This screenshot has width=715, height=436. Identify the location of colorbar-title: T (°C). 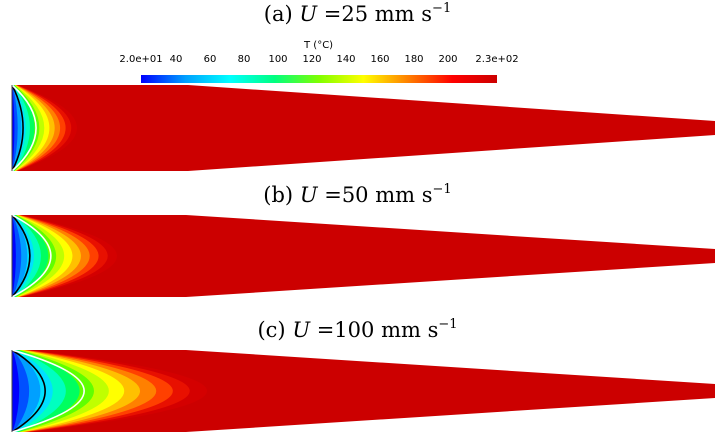
(319, 45).